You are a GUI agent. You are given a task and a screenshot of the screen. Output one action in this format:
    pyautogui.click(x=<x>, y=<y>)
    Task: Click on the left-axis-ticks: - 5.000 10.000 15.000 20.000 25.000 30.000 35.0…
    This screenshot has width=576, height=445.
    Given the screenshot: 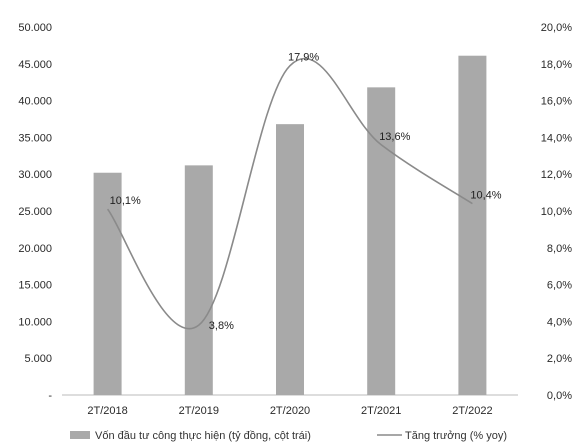 What is the action you would take?
    pyautogui.click(x=35, y=212)
    